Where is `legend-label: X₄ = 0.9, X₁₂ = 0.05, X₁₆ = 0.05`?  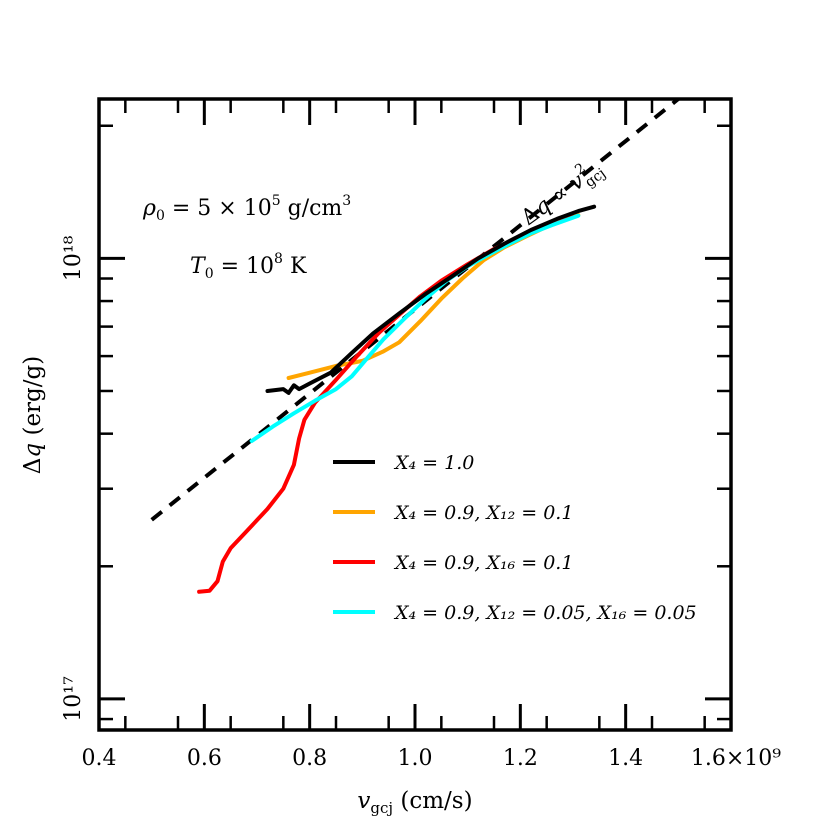
legend-label: X₄ = 0.9, X₁₂ = 0.05, X₁₆ = 0.05 is located at coordinates (545, 613).